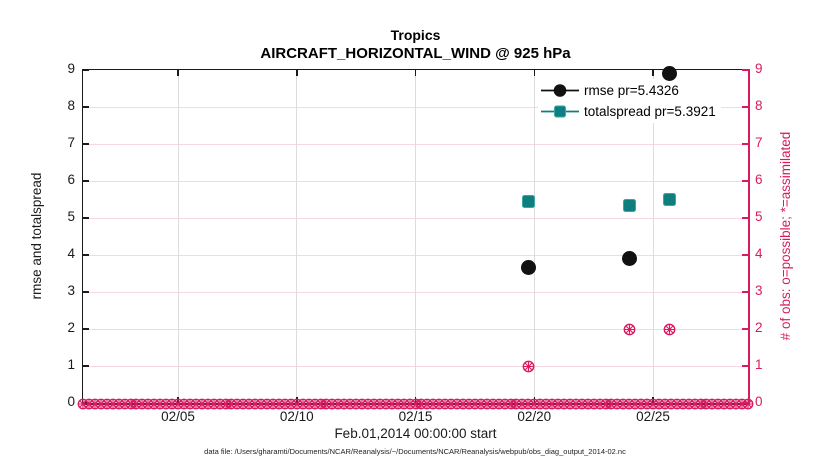 This screenshot has width=830, height=470. Describe the element at coordinates (71, 179) in the screenshot. I see `left-y-tick-label: 6` at that location.